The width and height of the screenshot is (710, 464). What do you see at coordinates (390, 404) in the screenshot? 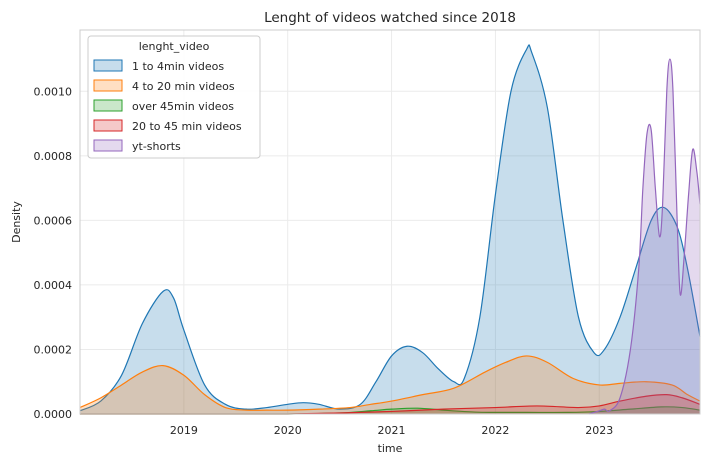
I see `area-20-to-45-min-videos` at bounding box center [390, 404].